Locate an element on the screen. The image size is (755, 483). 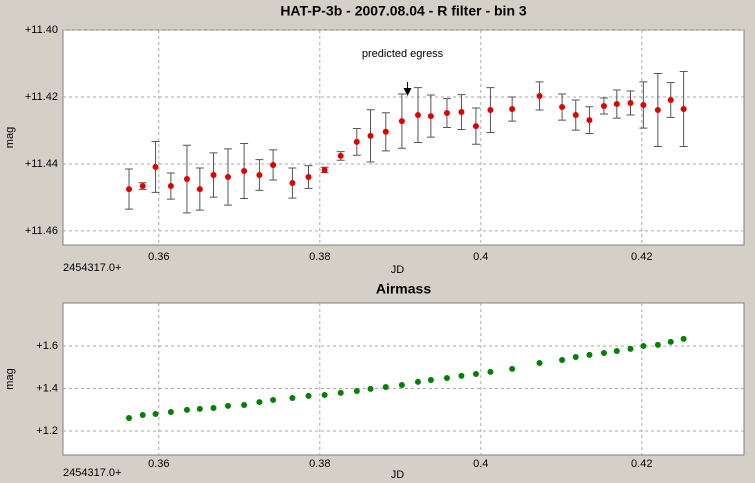
y-tick-label: +11.46 is located at coordinates (41, 231).